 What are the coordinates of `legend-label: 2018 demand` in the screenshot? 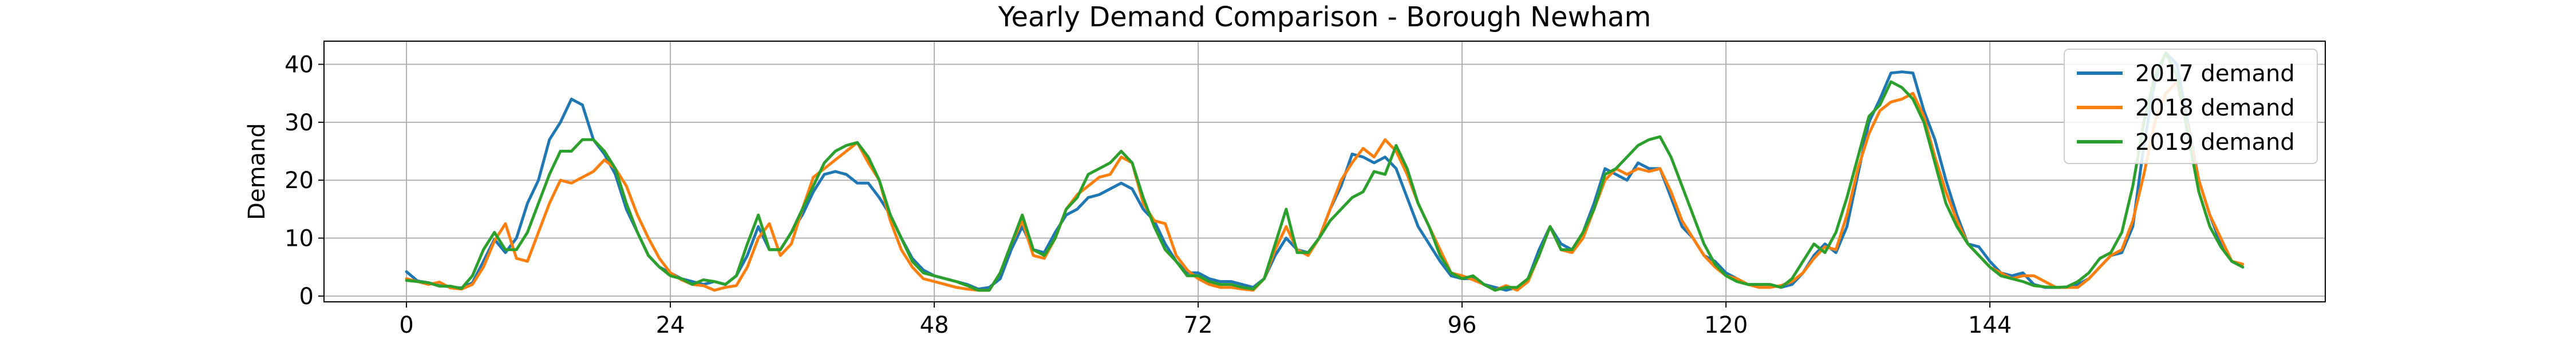 It's located at (2215, 108).